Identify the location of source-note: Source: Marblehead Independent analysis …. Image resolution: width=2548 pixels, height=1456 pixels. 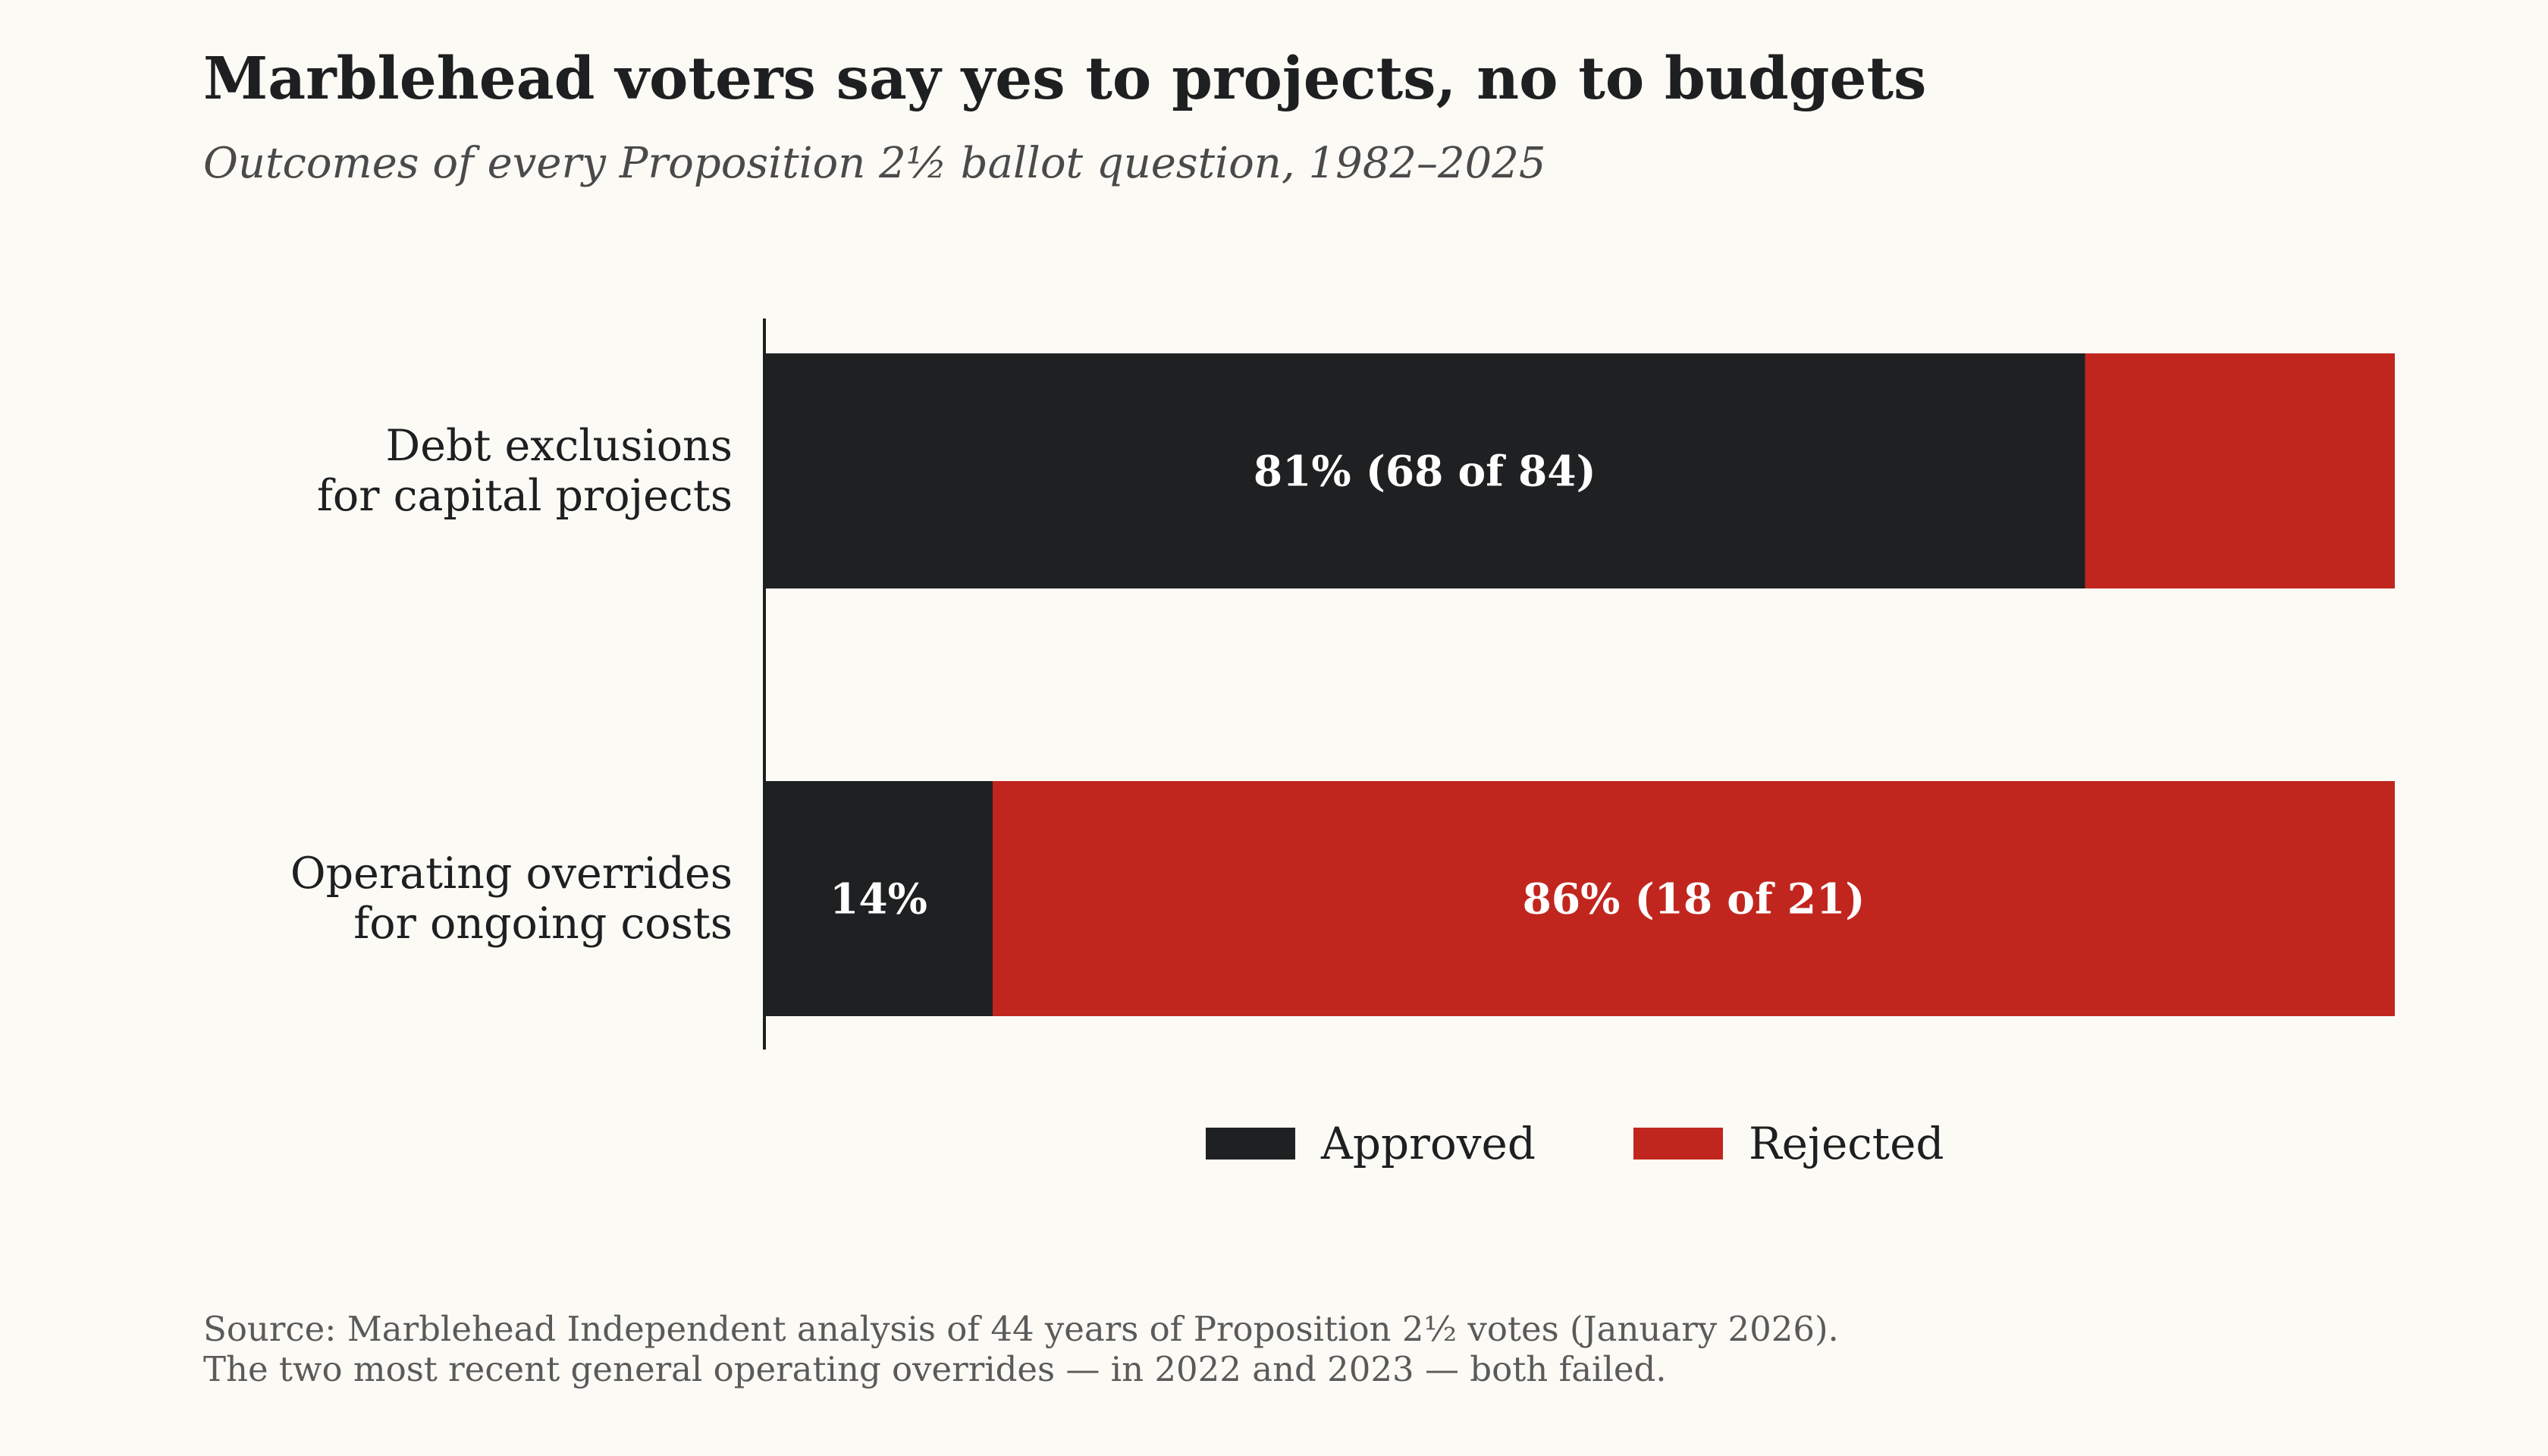
(1021, 1349).